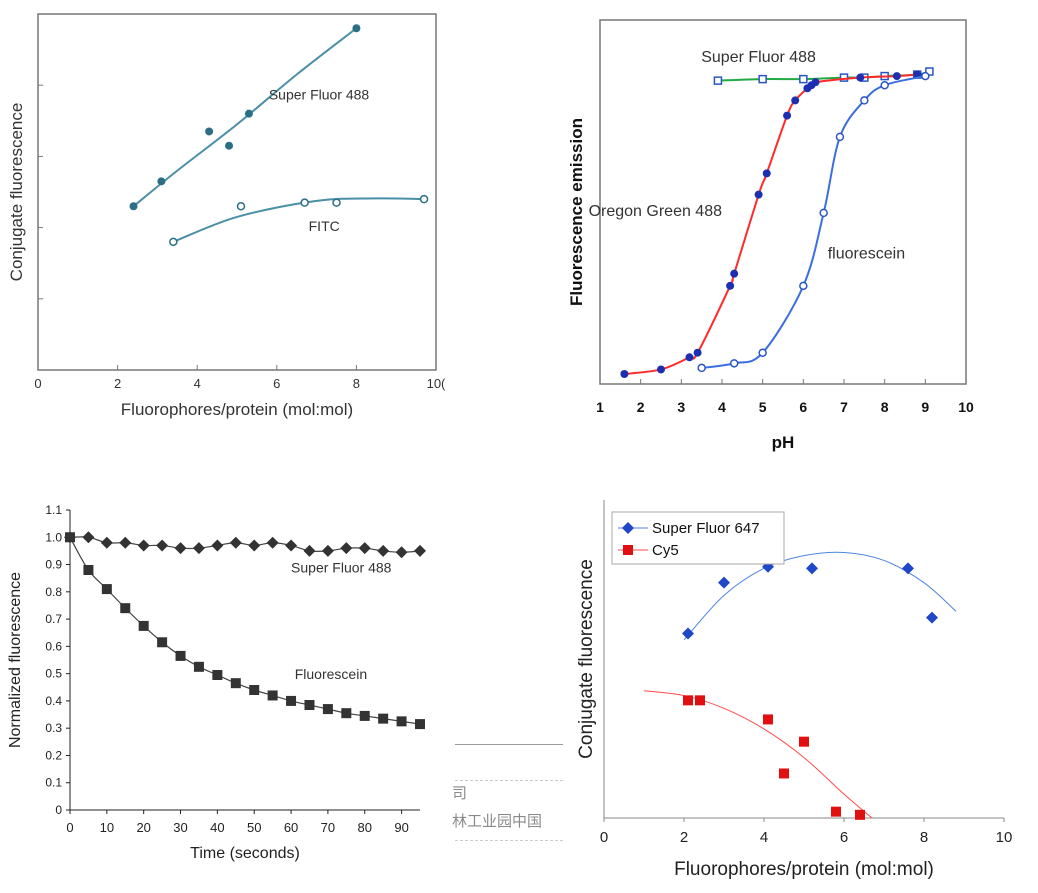 The height and width of the screenshot is (893, 1038). Describe the element at coordinates (58, 810) in the screenshot. I see `chart-3-y-tick-label: 0` at that location.